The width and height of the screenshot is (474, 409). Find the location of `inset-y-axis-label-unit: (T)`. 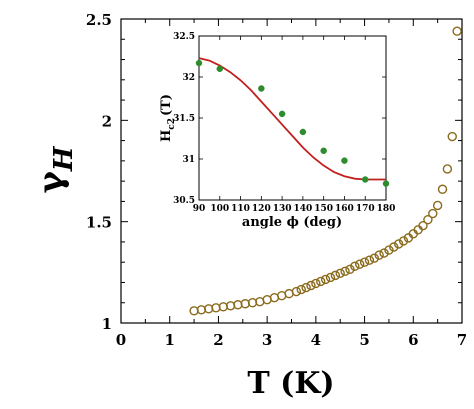

inset-y-axis-label-unit: (T) is located at coordinates (166, 105).